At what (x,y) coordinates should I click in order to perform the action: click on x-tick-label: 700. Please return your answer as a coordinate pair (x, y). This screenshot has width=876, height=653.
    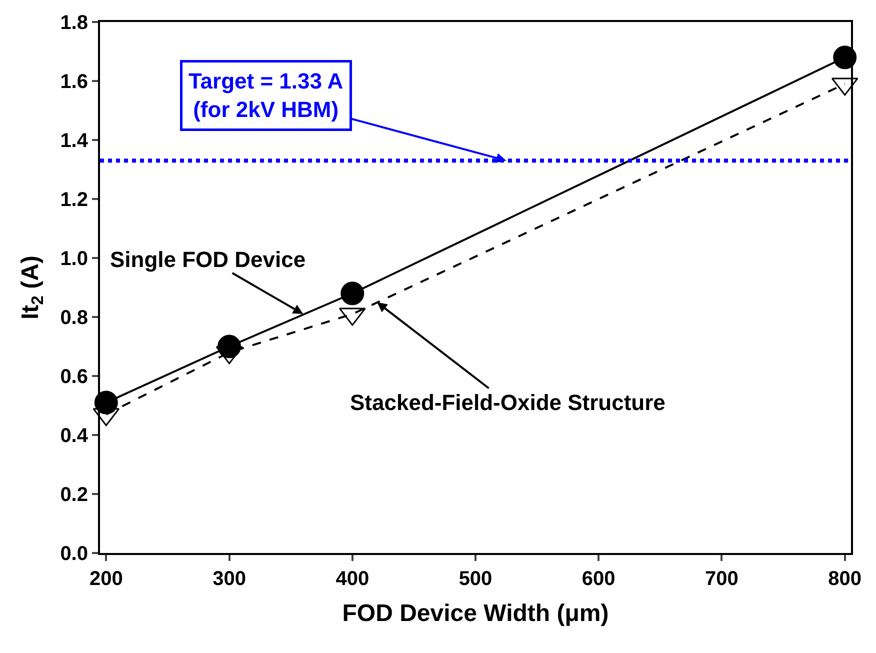
    Looking at the image, I should click on (721, 579).